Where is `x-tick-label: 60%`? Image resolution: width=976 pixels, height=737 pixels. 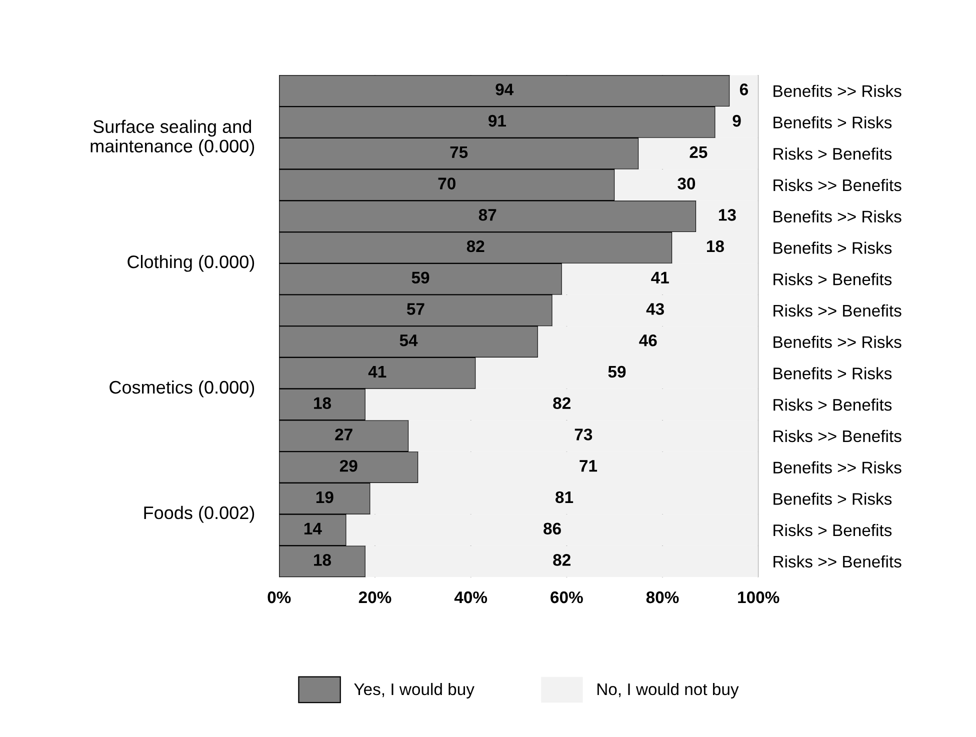
x-tick-label: 60% is located at coordinates (566, 597).